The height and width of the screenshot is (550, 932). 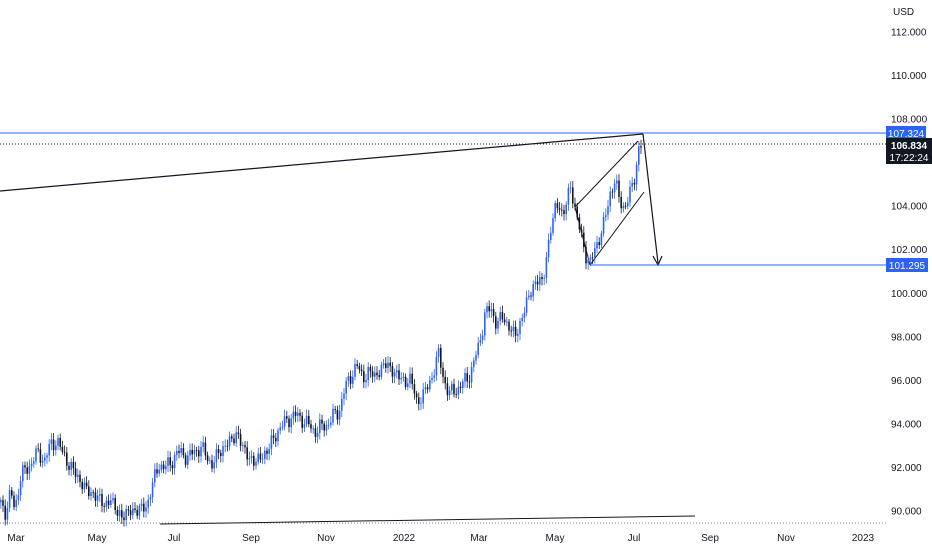 What do you see at coordinates (650, 198) in the screenshot?
I see `projection-arrow-line` at bounding box center [650, 198].